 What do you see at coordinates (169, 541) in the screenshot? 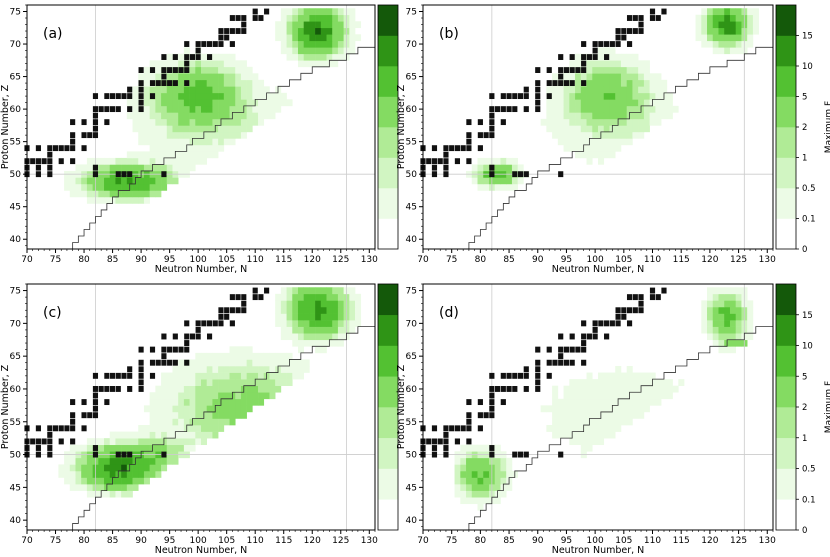
I see `x-tick-label: 95` at bounding box center [169, 541].